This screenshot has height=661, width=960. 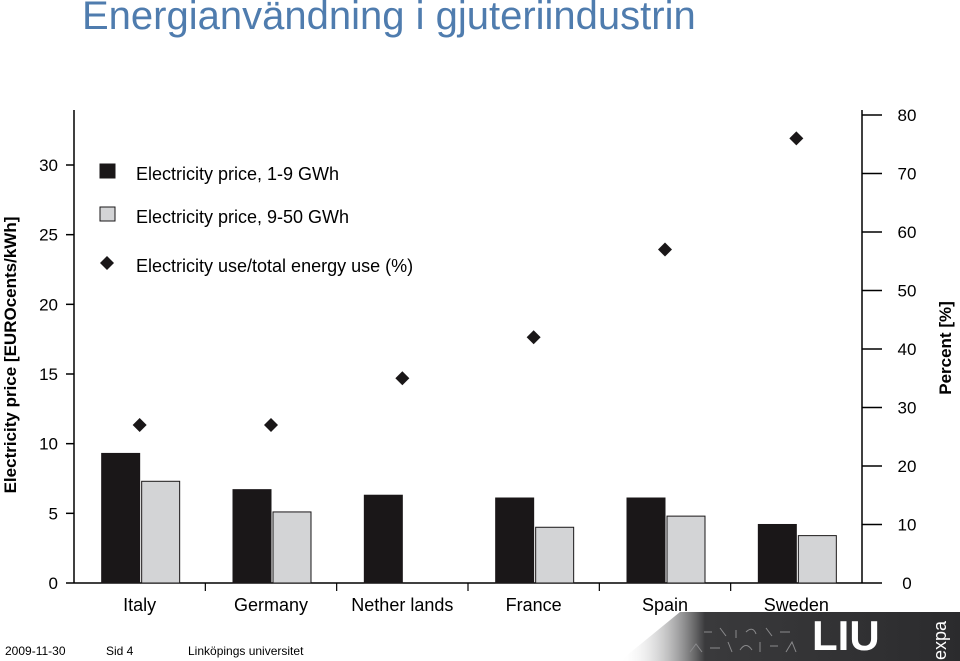 I want to click on footer-date: 2009-11-30, so click(x=35, y=651).